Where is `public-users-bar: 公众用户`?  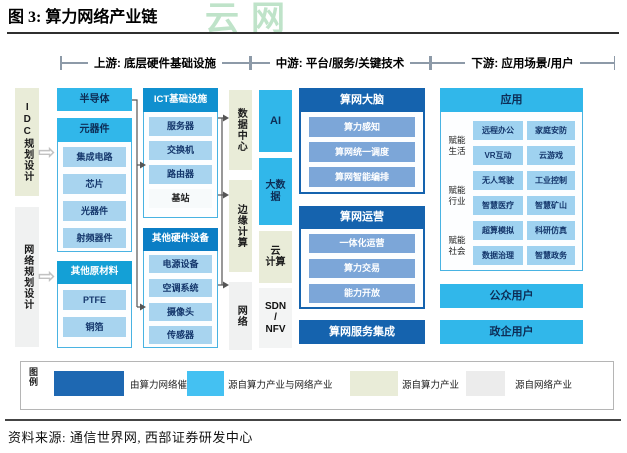 public-users-bar: 公众用户 is located at coordinates (511, 296).